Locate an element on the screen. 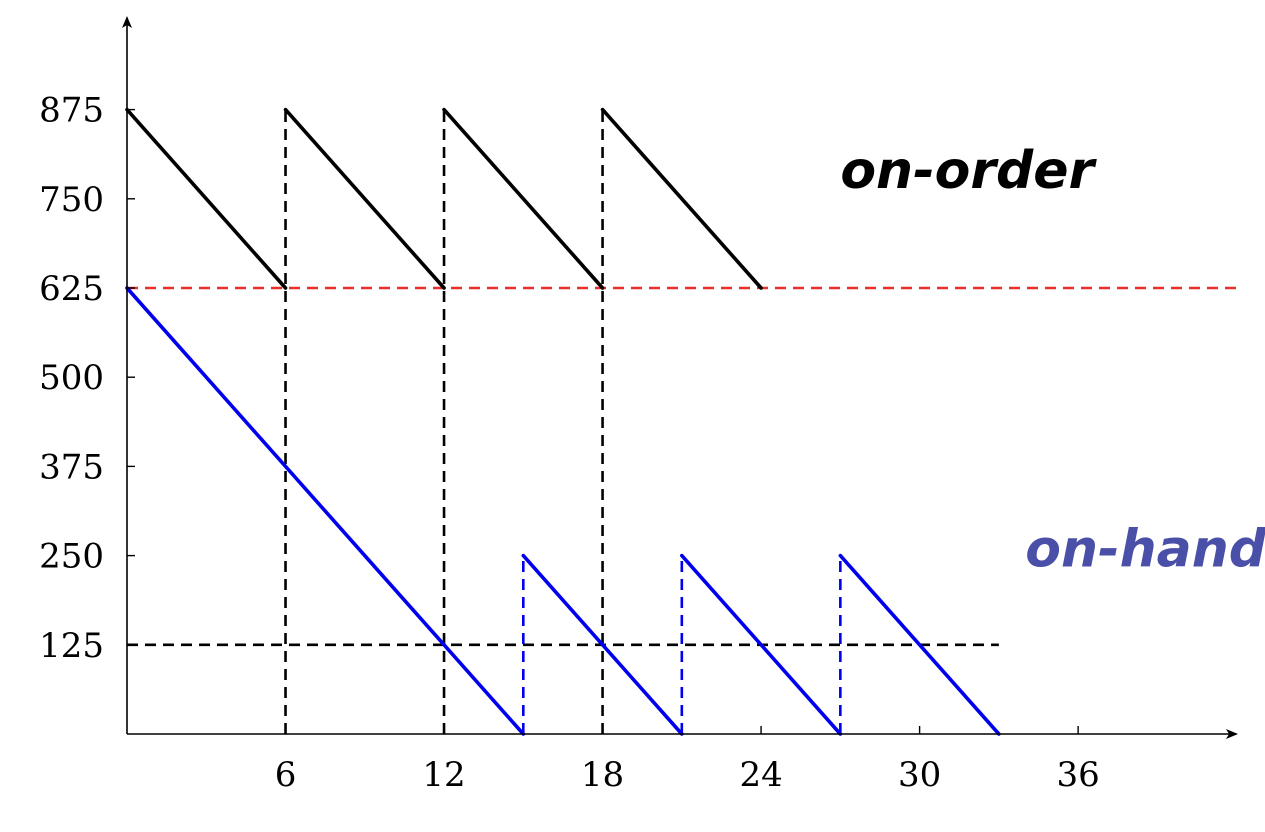  on-hand-annotation: on-hand is located at coordinates (1145, 549).